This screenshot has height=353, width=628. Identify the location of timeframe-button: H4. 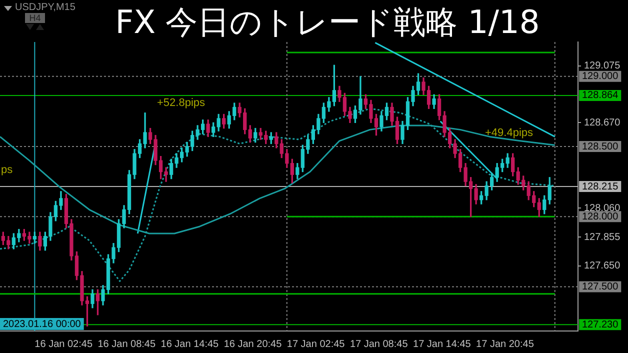
(35, 18).